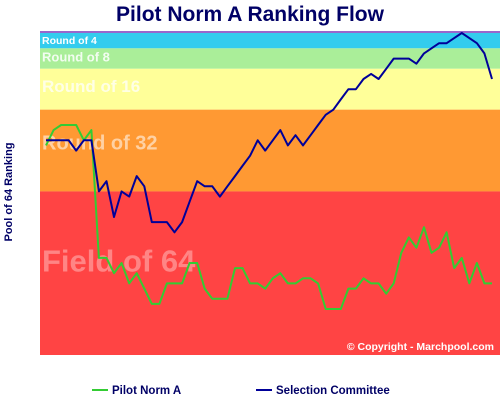 Image resolution: width=500 pixels, height=400 pixels. Describe the element at coordinates (241, 391) in the screenshot. I see `legend: Pilot Norm A Selection Committee` at that location.